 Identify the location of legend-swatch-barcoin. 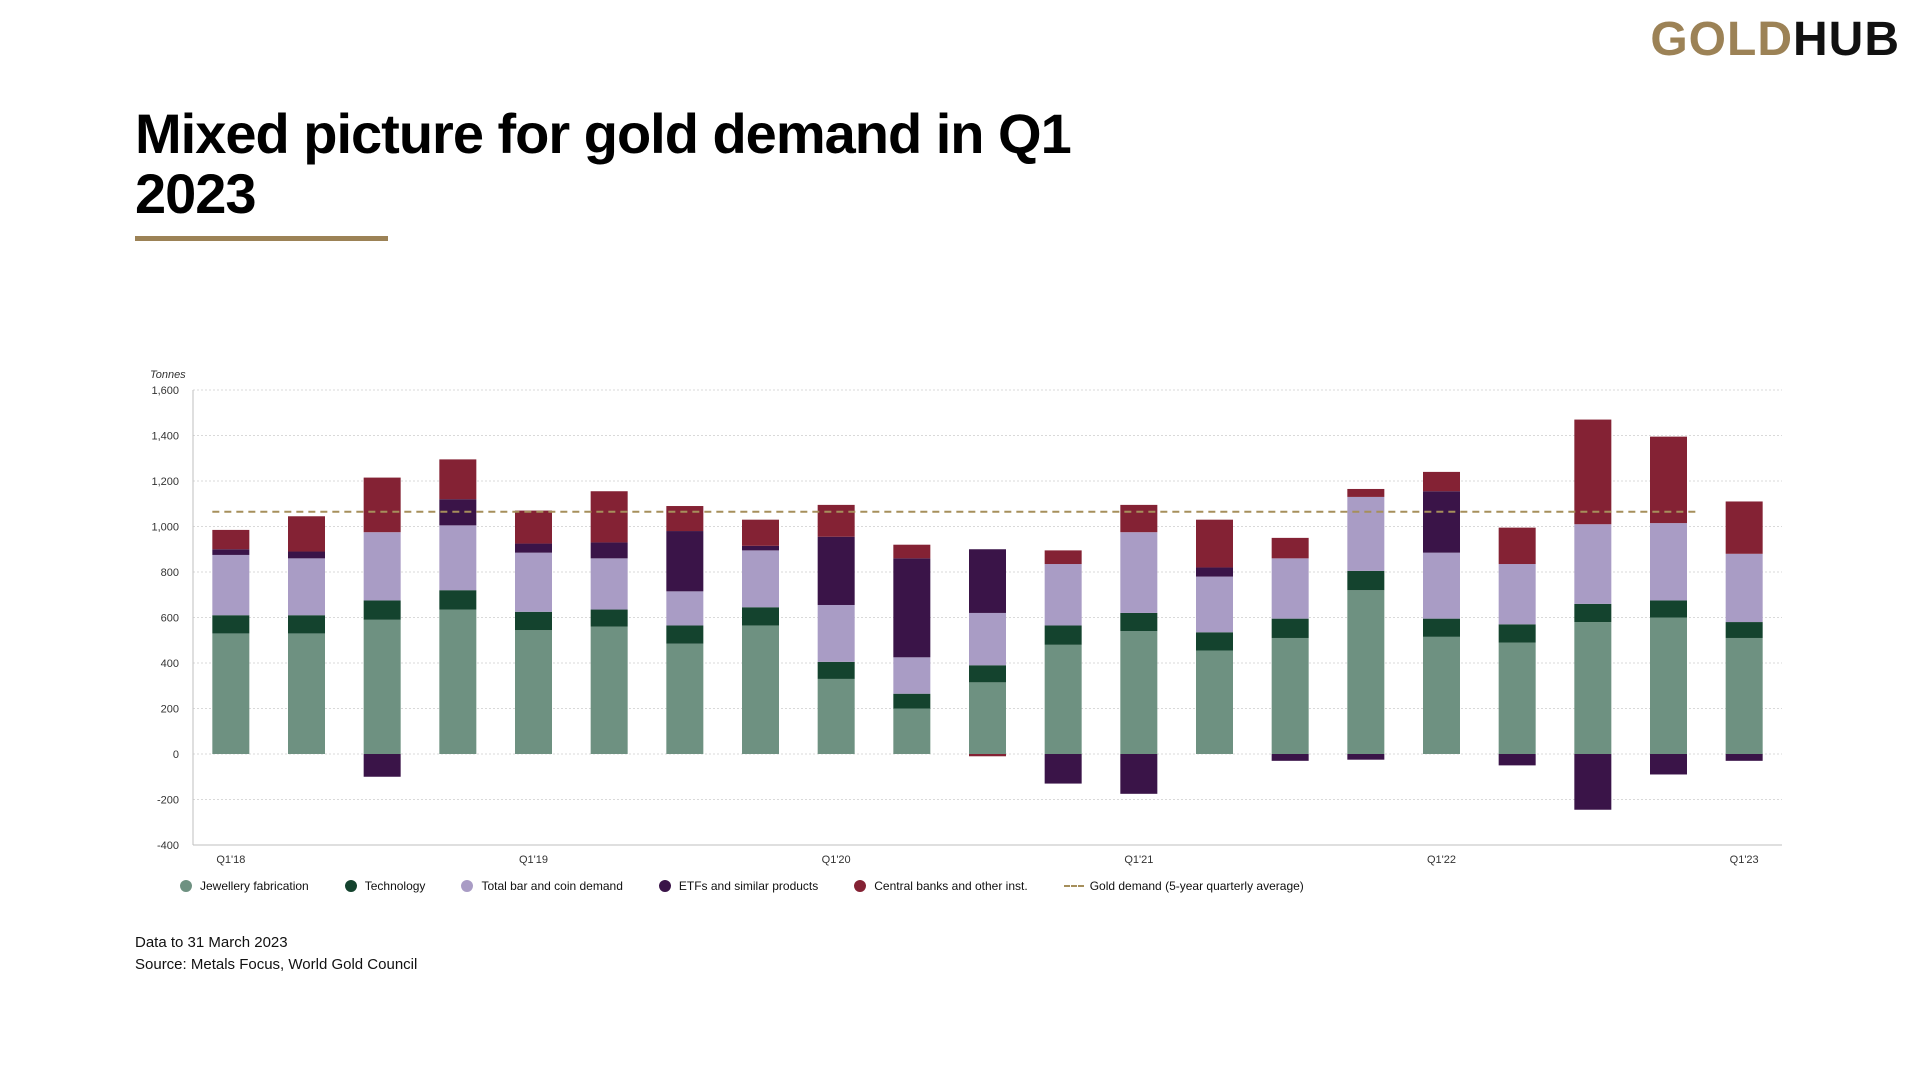
(467, 886).